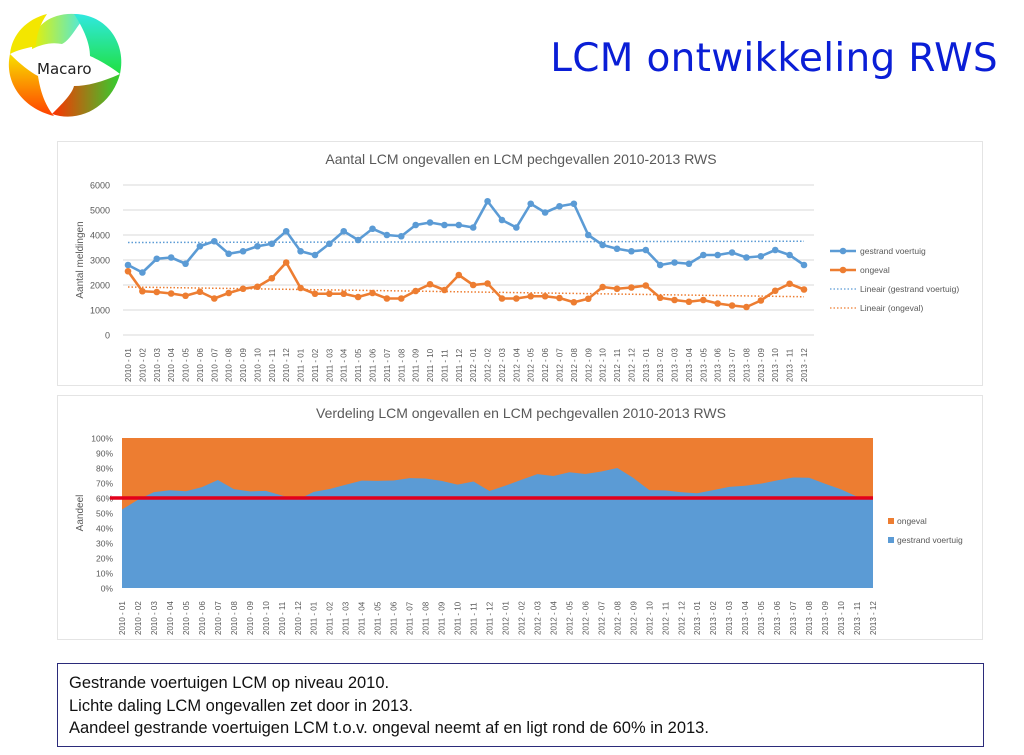 The height and width of the screenshot is (755, 1024). Describe the element at coordinates (466, 242) in the screenshot. I see `trendline-gestrand` at that location.